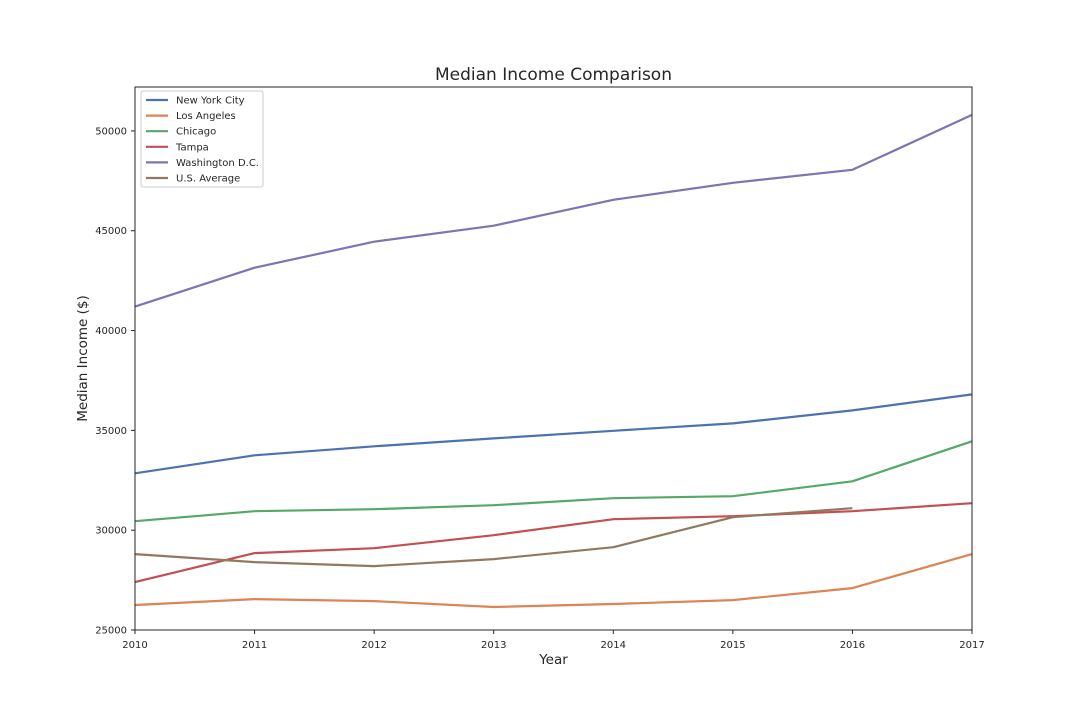  Describe the element at coordinates (493, 537) in the screenshot. I see `series-line-u-s-average` at that location.